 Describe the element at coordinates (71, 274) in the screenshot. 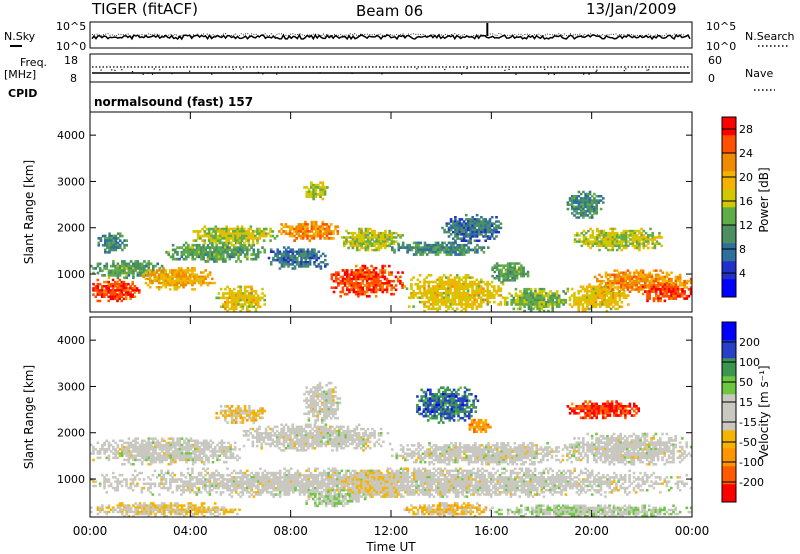

I see `y-tick-label: 1000` at that location.